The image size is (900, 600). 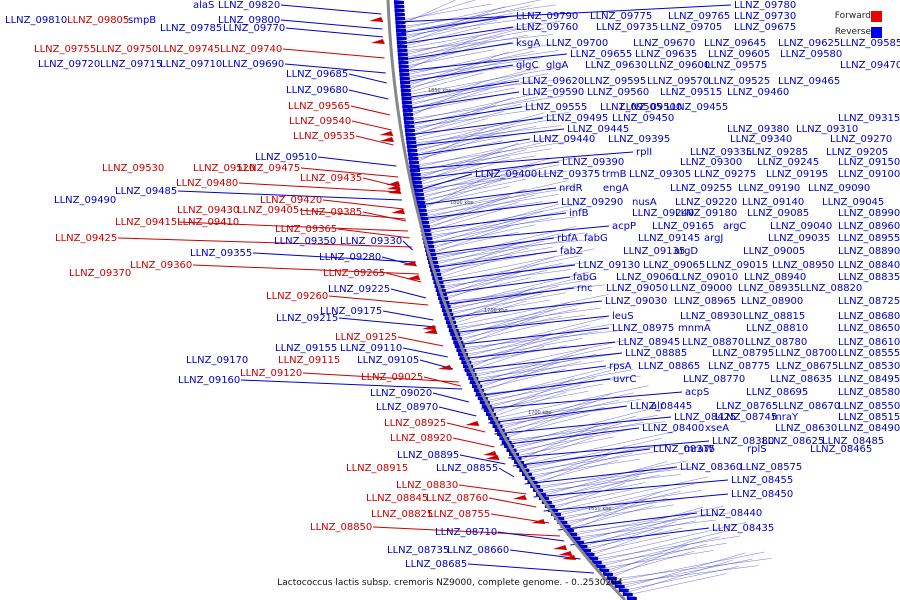 I want to click on gene-label: LLNZ_09130, so click(x=609, y=265).